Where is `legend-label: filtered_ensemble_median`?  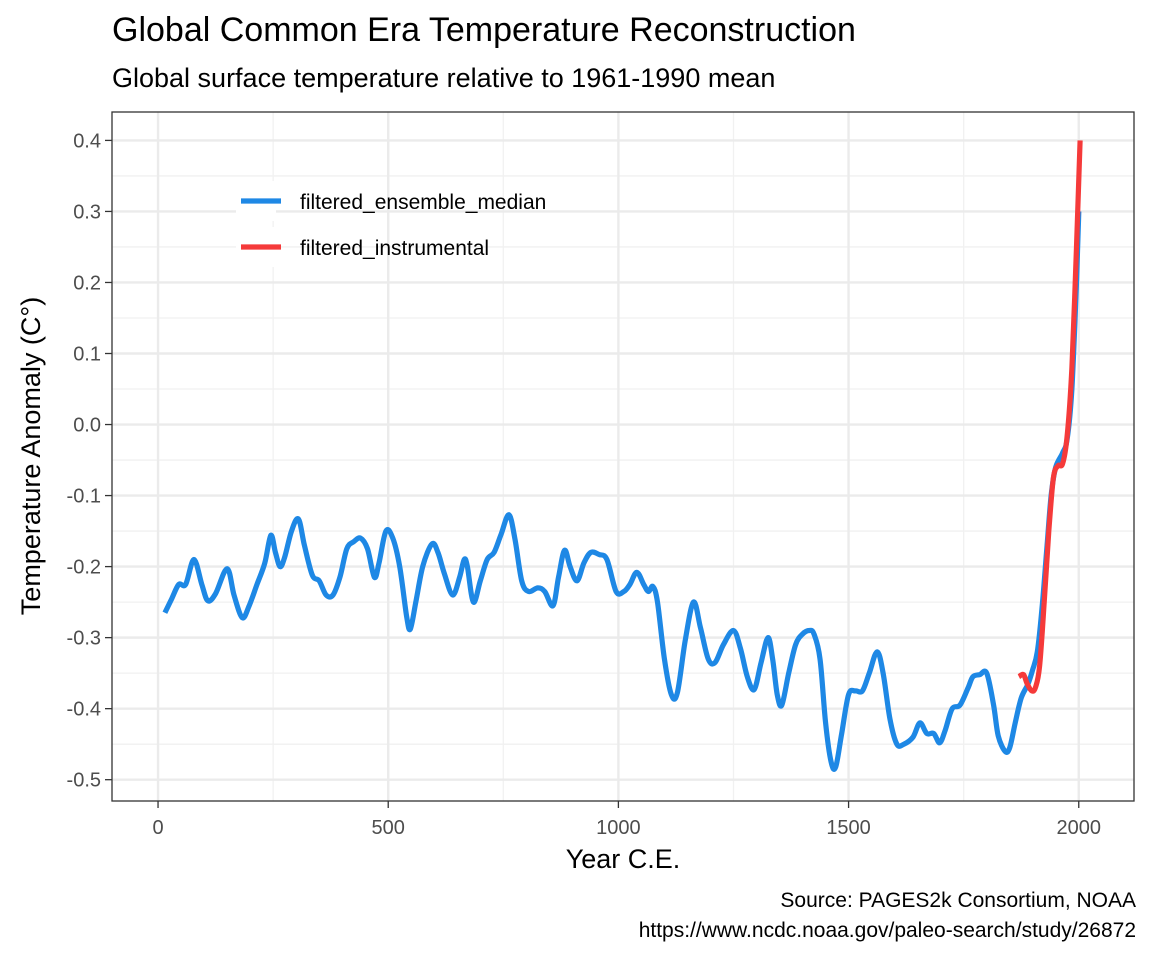 legend-label: filtered_ensemble_median is located at coordinates (423, 202).